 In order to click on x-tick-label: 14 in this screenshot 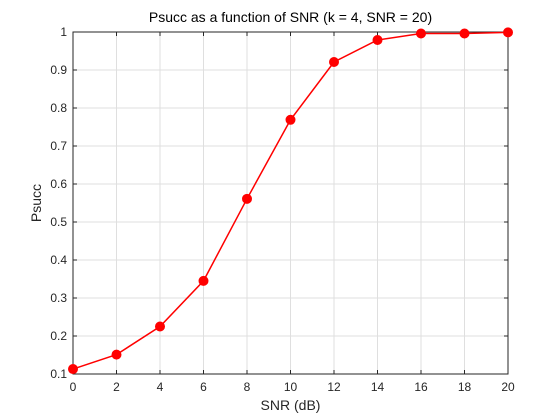, I will do `click(378, 387)`.